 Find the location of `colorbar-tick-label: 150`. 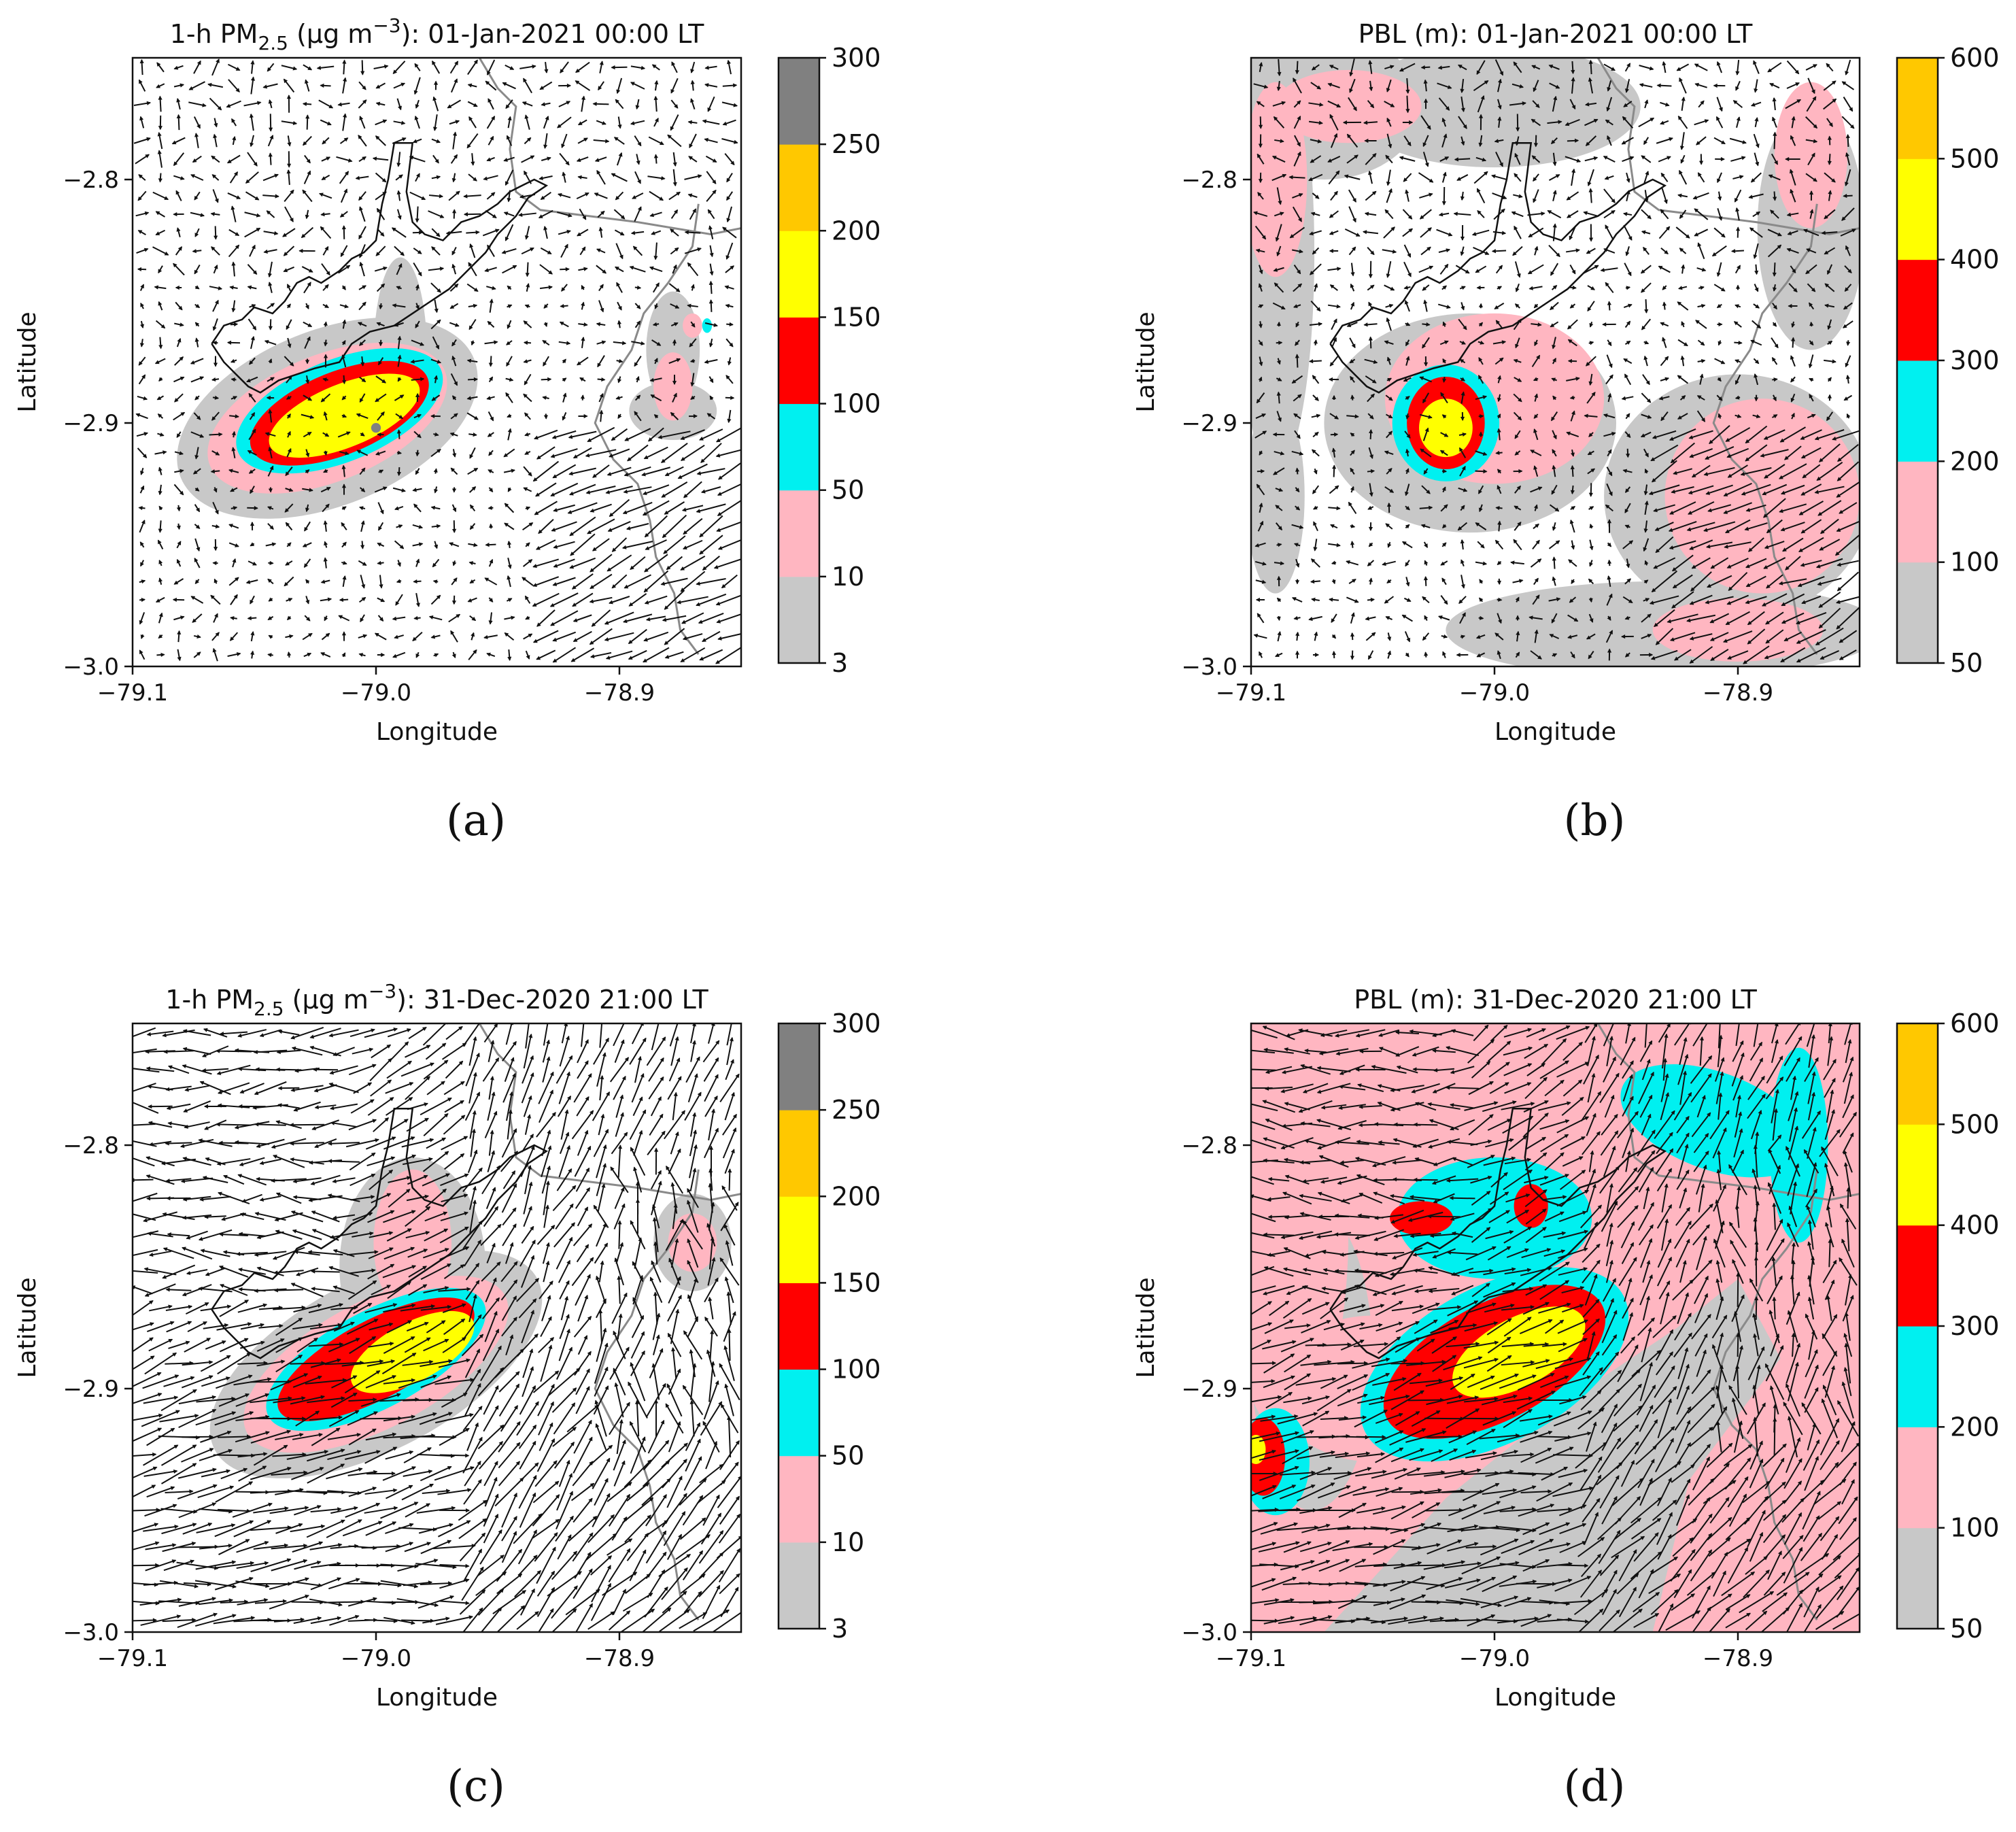

colorbar-tick-label: 150 is located at coordinates (856, 317).